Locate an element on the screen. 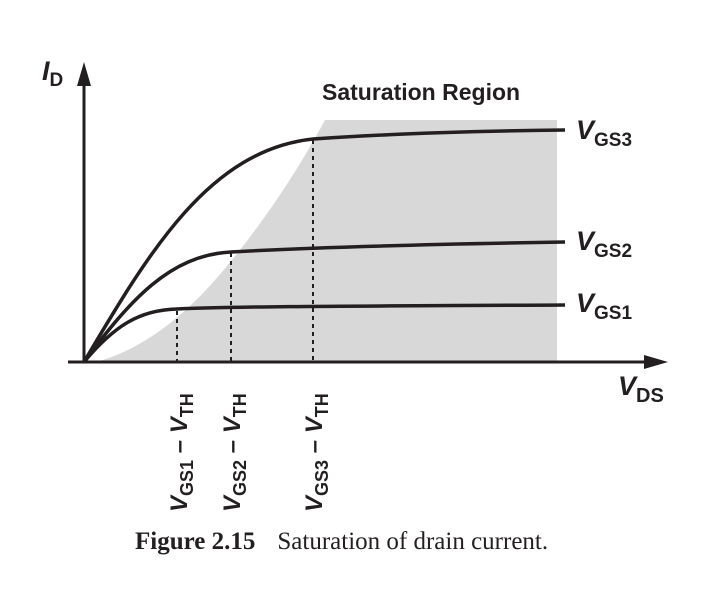 The image size is (714, 604). curve-label-vgs2-main: V is located at coordinates (586, 241).